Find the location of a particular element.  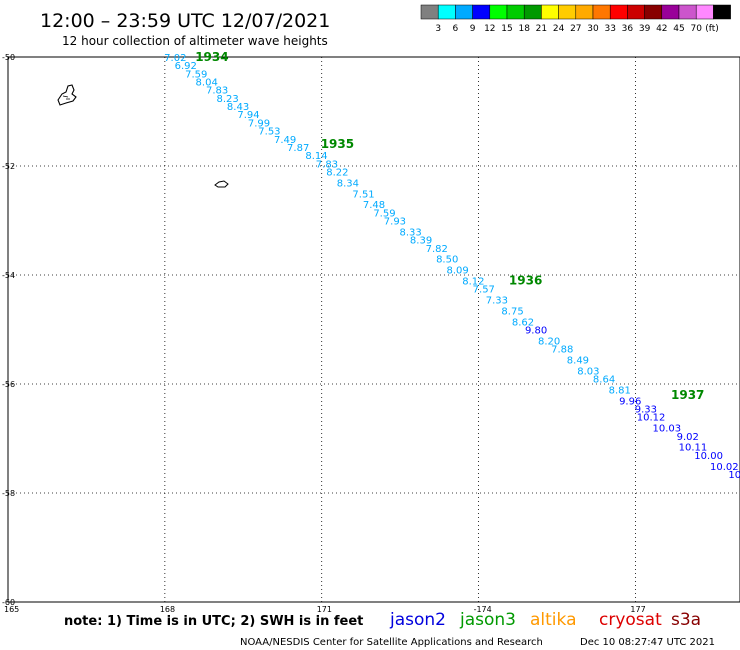

color-scale-label: 3 is located at coordinates (438, 29).